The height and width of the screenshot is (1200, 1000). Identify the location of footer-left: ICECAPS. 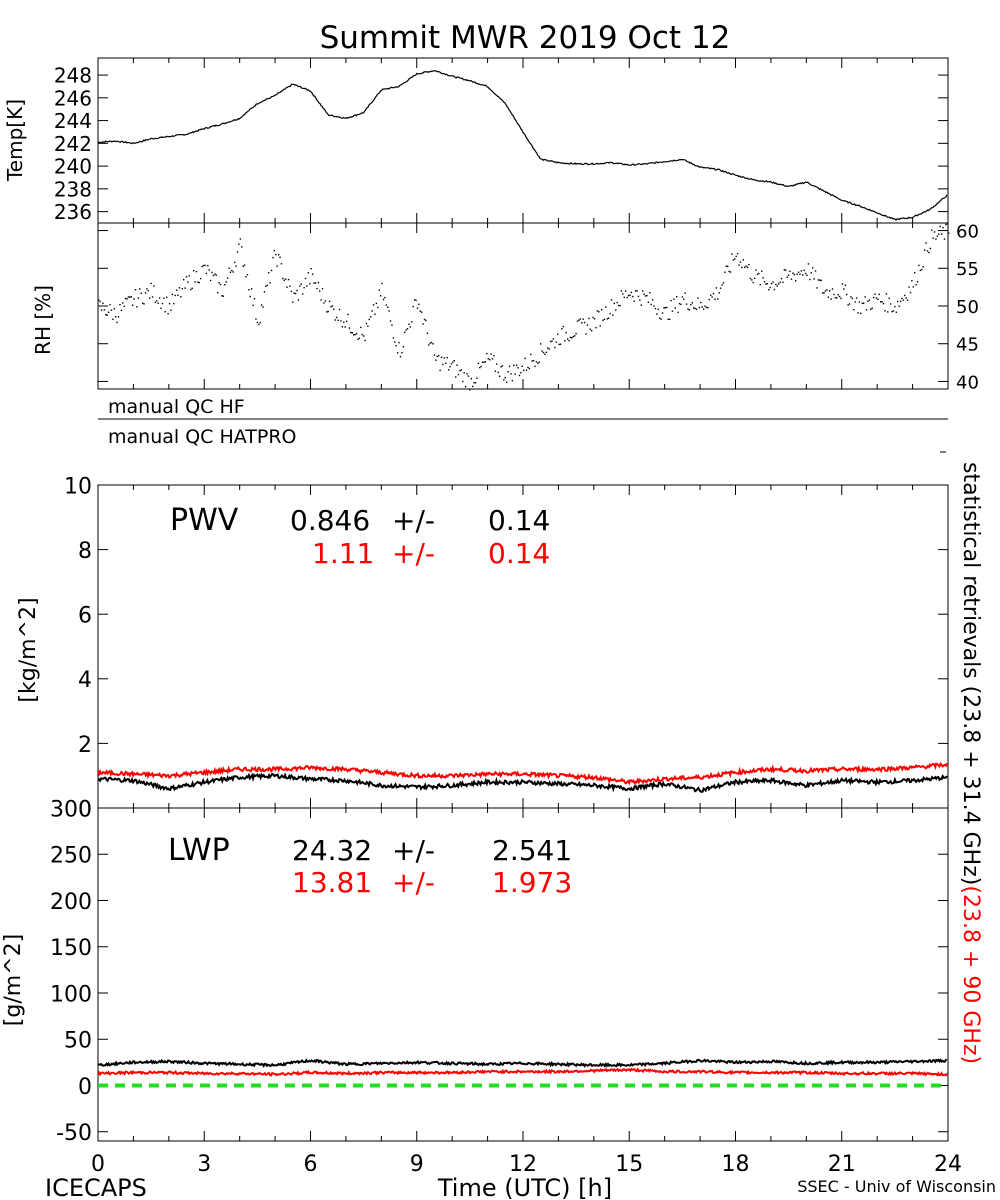
(96, 1187).